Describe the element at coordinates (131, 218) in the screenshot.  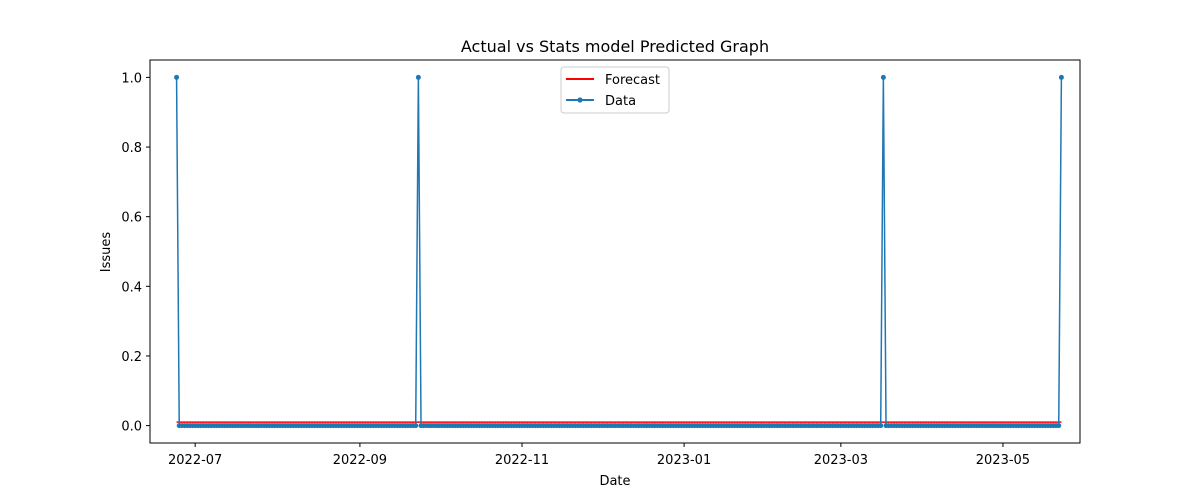
I see `y-tick-label: 0.6` at that location.